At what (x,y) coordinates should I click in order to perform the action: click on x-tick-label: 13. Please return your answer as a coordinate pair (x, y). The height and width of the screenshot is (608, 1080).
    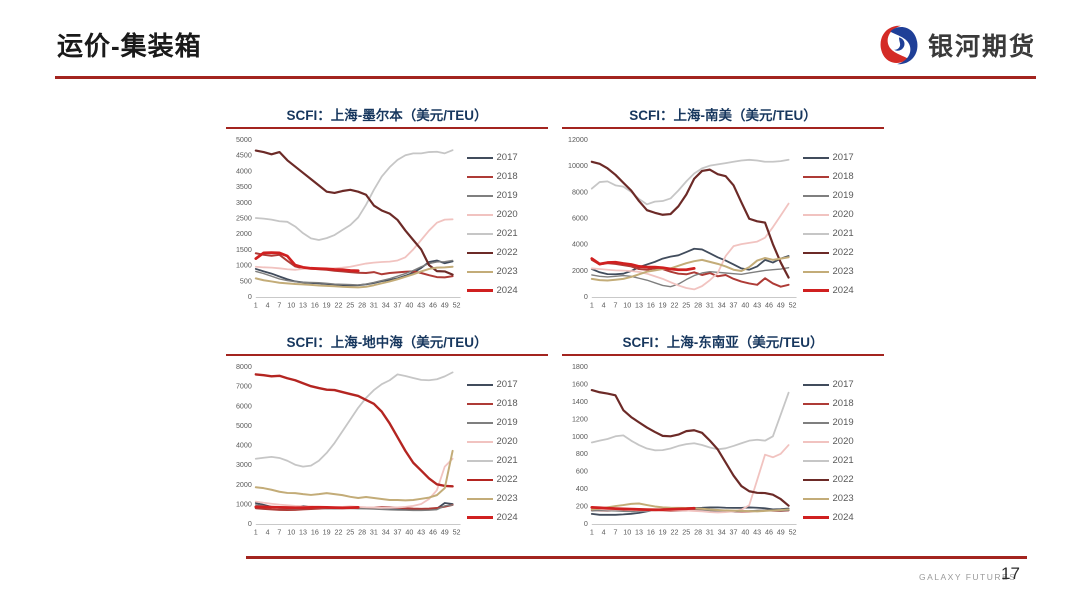
    Looking at the image, I should click on (639, 532).